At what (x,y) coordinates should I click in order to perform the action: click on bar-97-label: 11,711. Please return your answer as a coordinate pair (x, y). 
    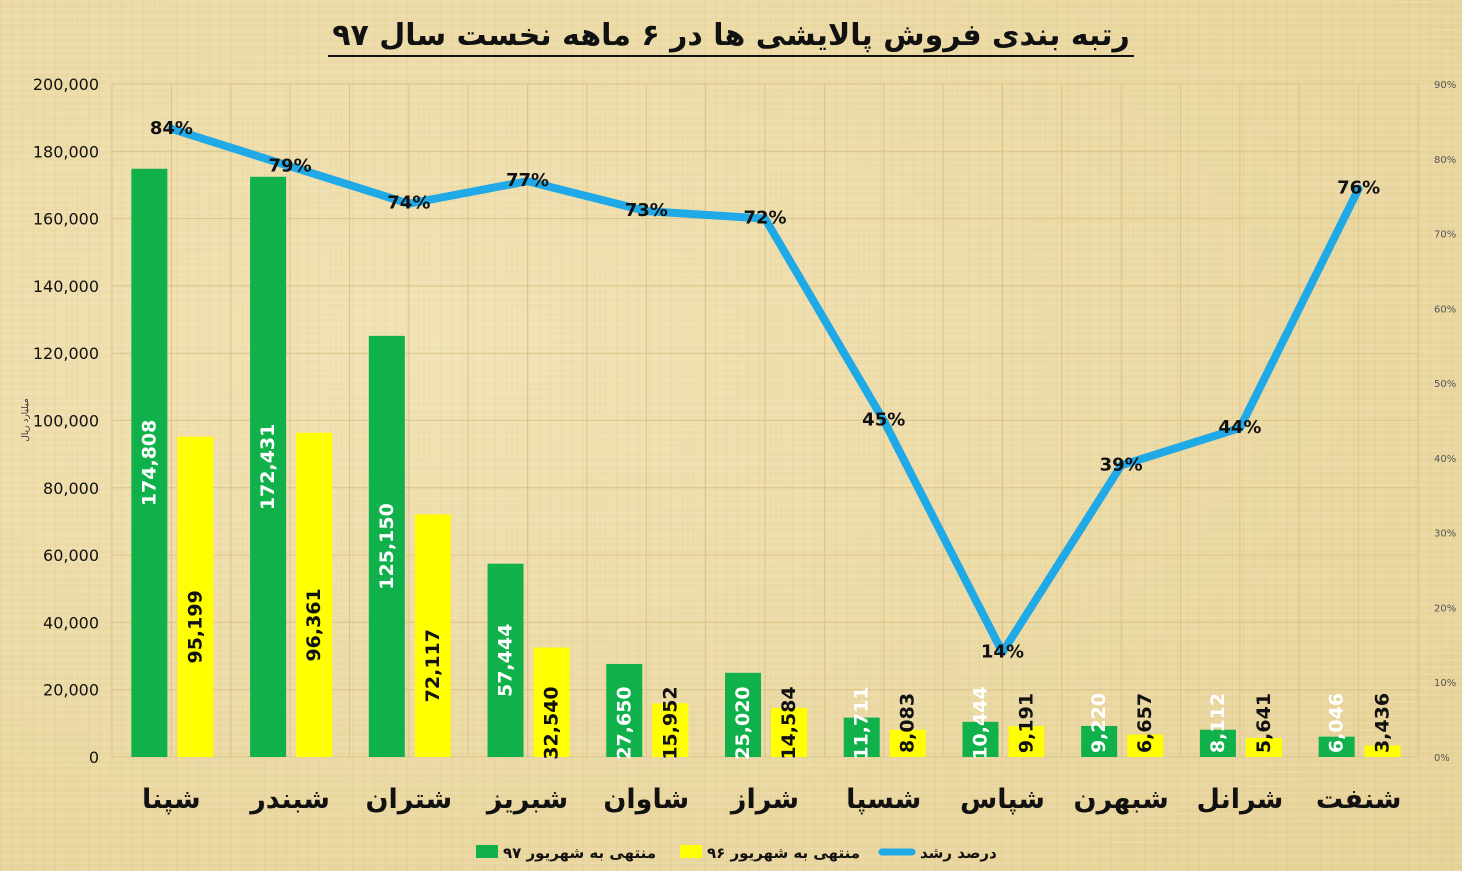
    Looking at the image, I should click on (862, 722).